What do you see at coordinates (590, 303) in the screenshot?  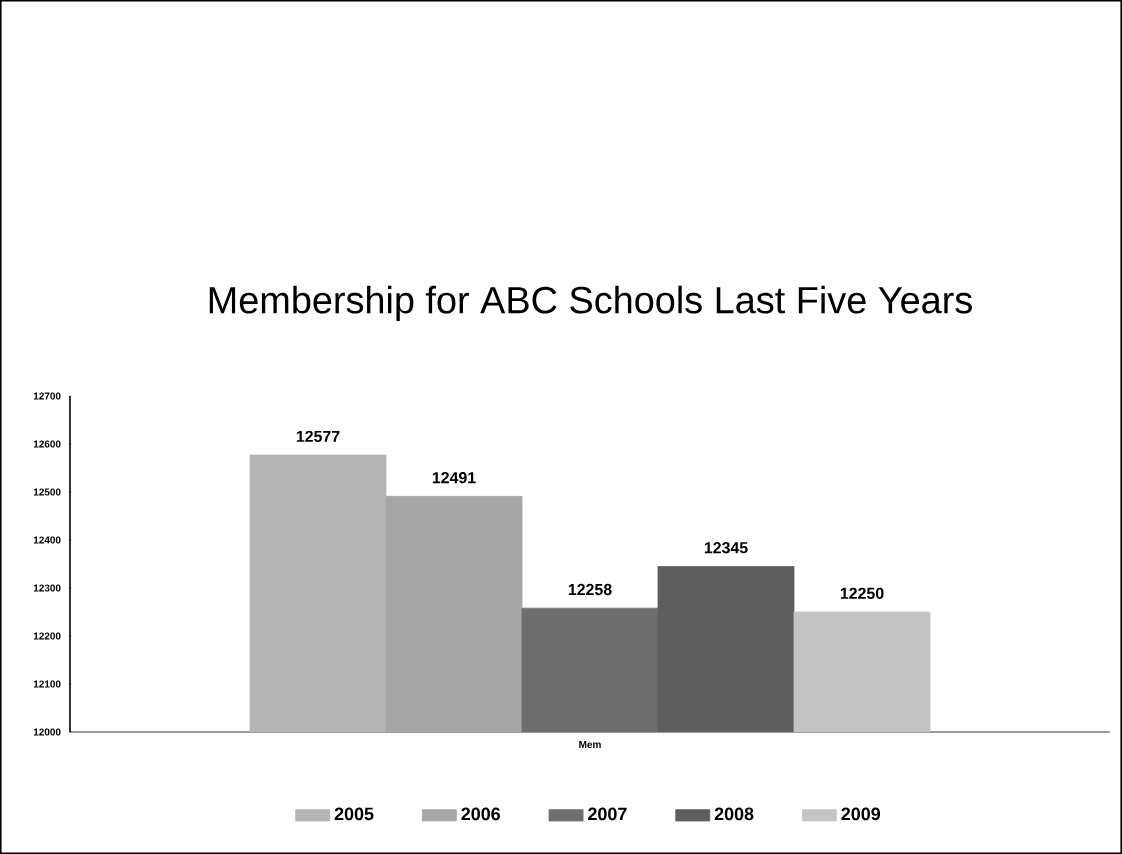 I see `chart-title: Membership for ABC Schools Last Five Years` at bounding box center [590, 303].